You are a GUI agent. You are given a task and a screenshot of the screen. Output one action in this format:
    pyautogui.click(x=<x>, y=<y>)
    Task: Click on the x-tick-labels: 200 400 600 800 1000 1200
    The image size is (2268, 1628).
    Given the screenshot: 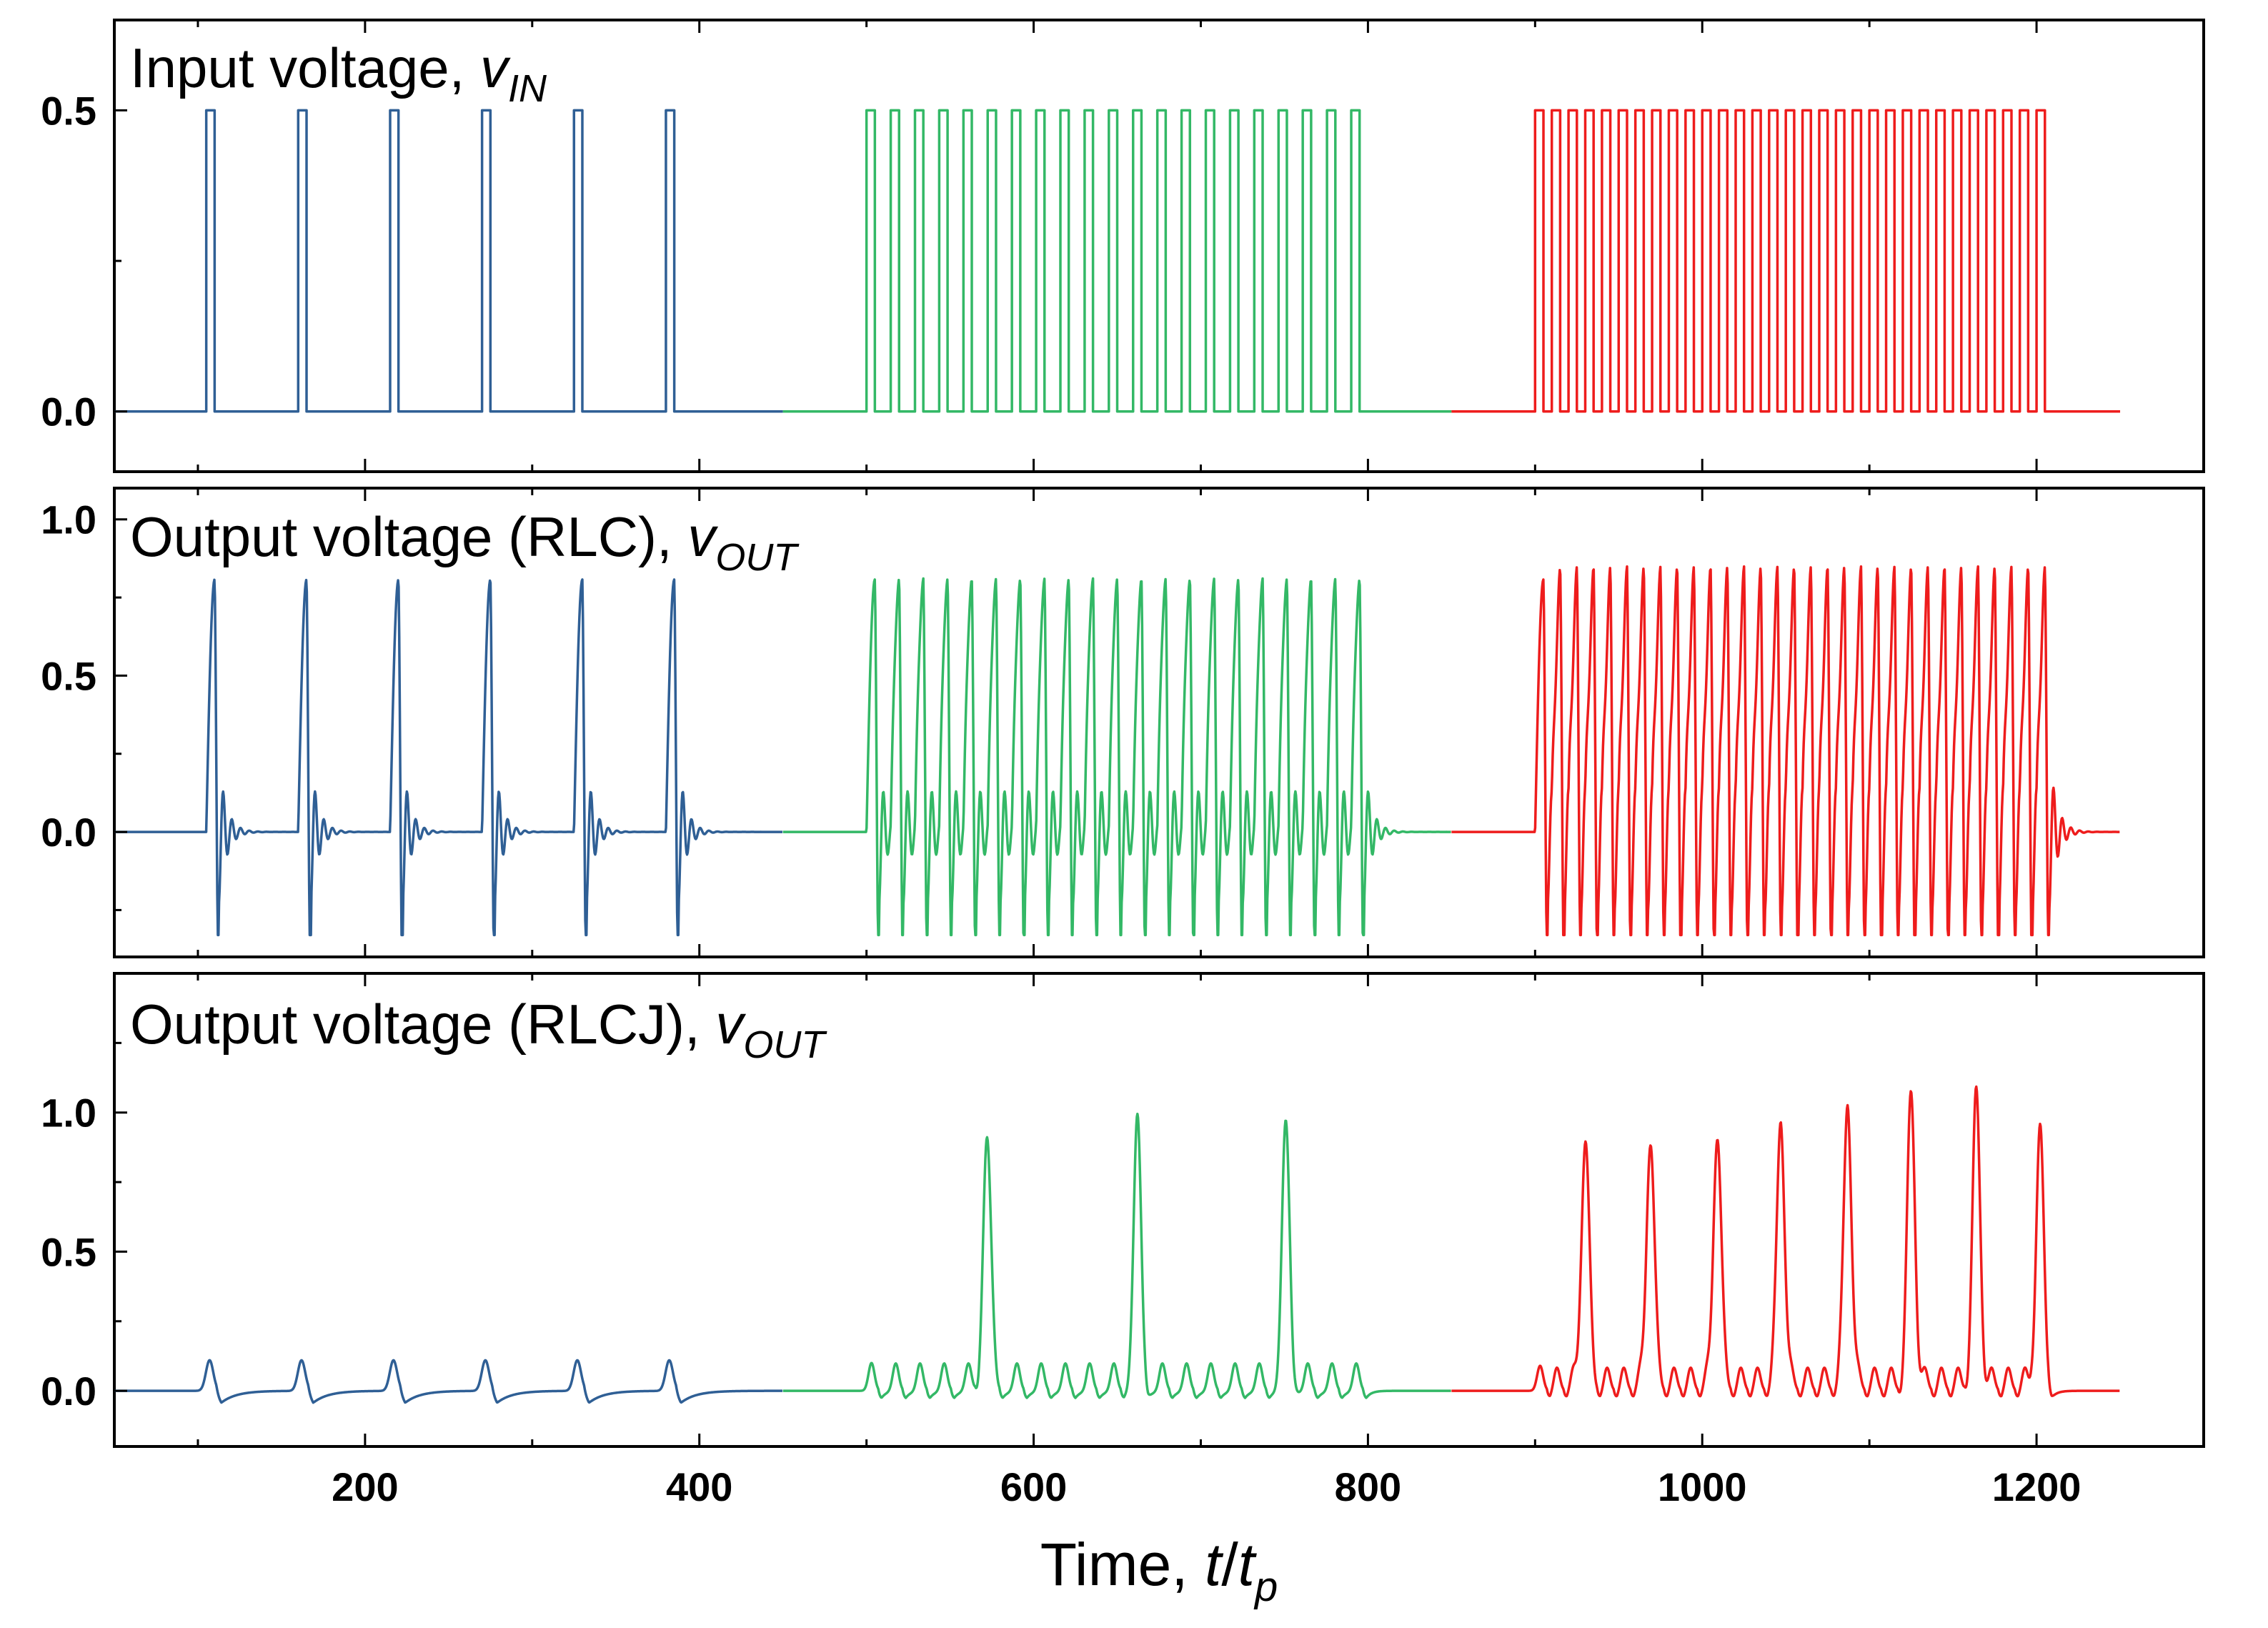 What is the action you would take?
    pyautogui.click(x=1207, y=1486)
    